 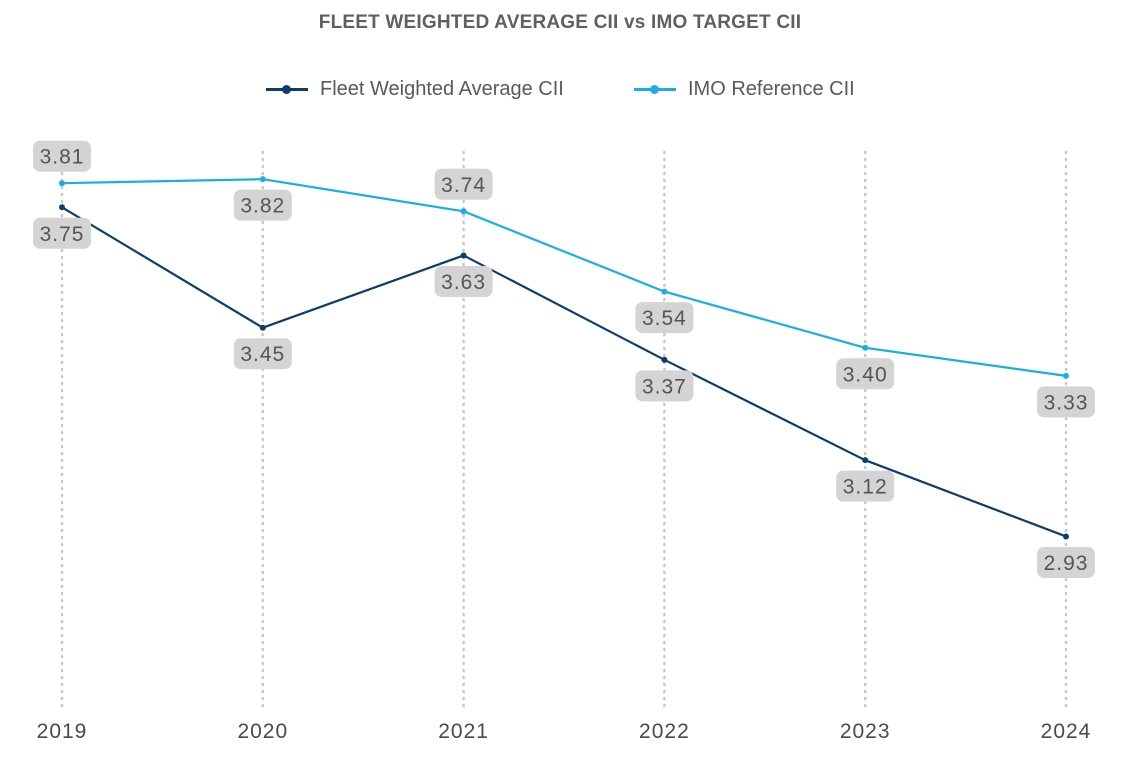 What do you see at coordinates (442, 88) in the screenshot?
I see `legend-label-fleet: Fleet Weighted Average CII` at bounding box center [442, 88].